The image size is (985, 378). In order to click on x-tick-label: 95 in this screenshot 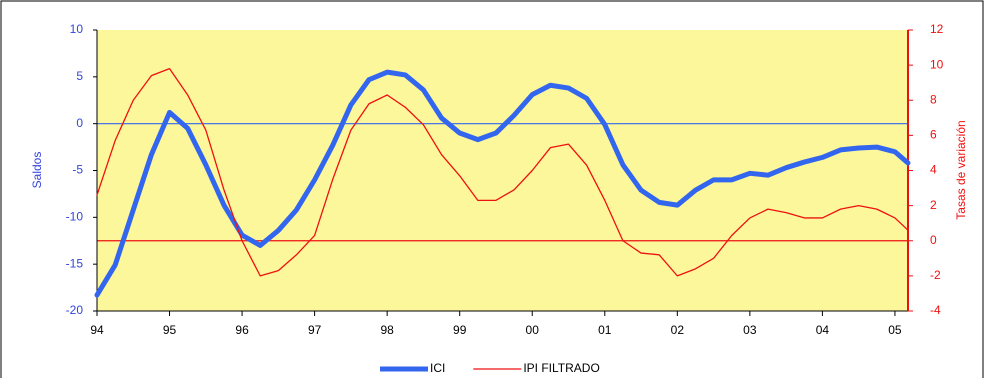, I will do `click(170, 330)`.